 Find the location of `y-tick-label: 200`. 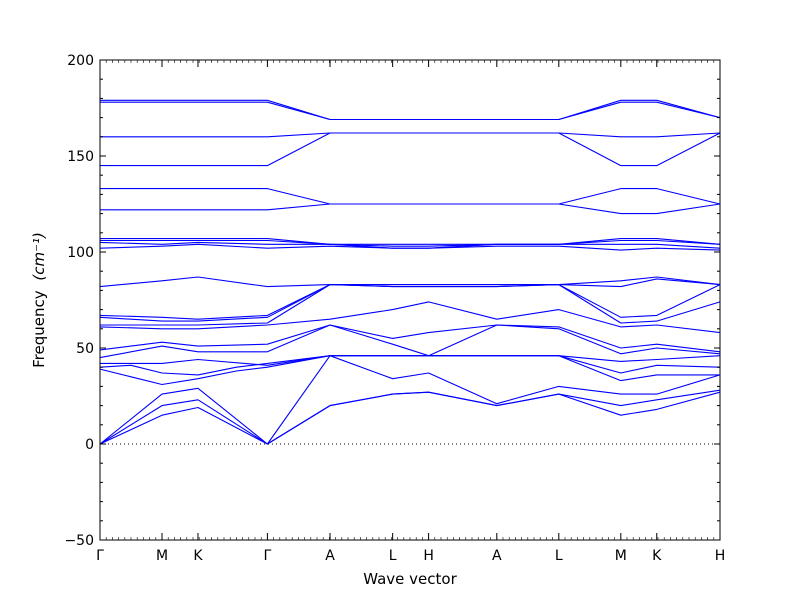

y-tick-label: 200 is located at coordinates (80, 61).